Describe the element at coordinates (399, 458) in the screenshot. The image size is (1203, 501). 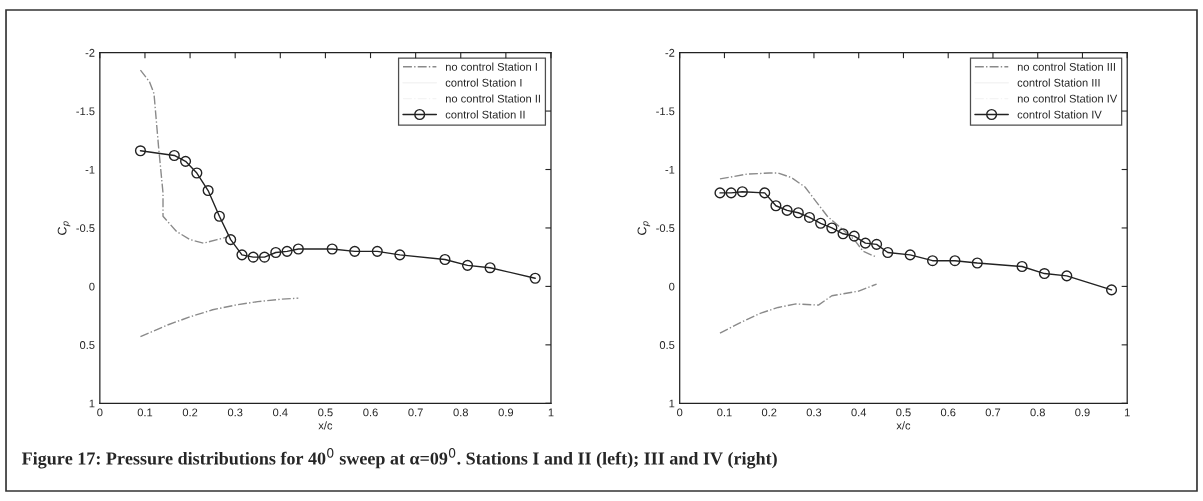
I see `caption: Figure 17: Pressure distributions for 40$^{0}$ sweep at α=09$^{0}$. Stations I and II (left); III and IV (right)` at that location.